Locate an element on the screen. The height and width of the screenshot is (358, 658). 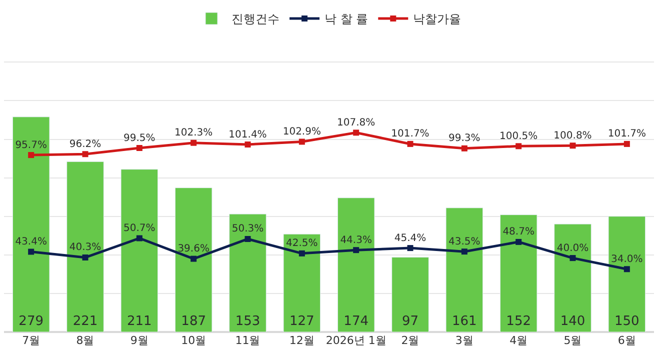
x-tick-label: 5월 is located at coordinates (573, 340).